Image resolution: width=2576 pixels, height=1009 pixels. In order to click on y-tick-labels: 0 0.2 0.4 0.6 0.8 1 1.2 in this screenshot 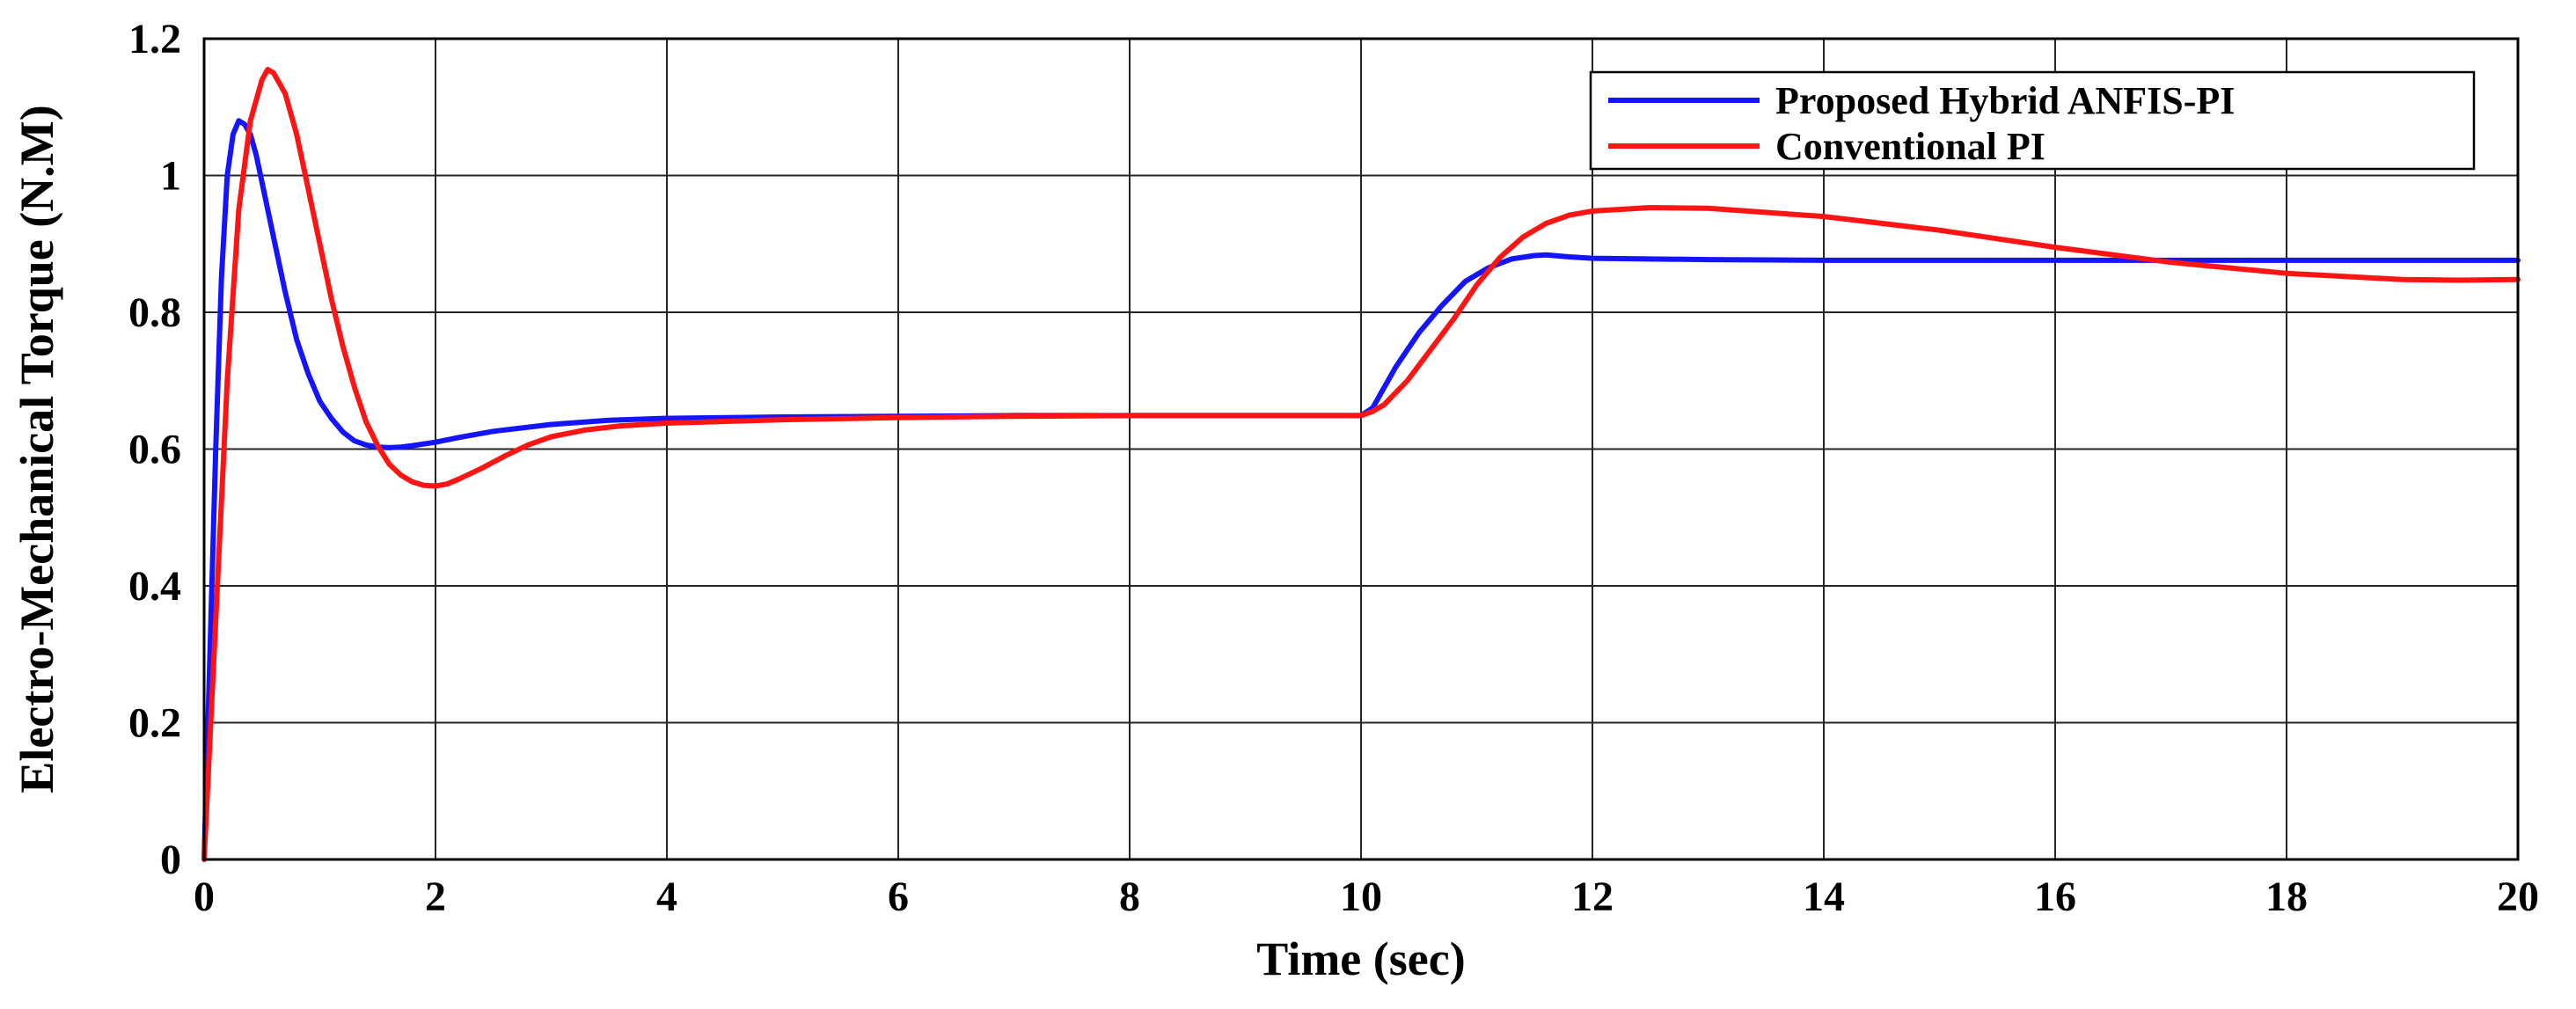, I will do `click(154, 449)`.